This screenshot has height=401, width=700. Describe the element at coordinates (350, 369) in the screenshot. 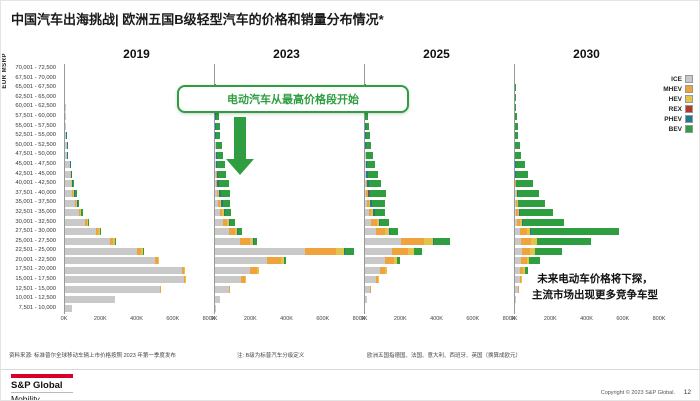

I see `footer-divider` at that location.